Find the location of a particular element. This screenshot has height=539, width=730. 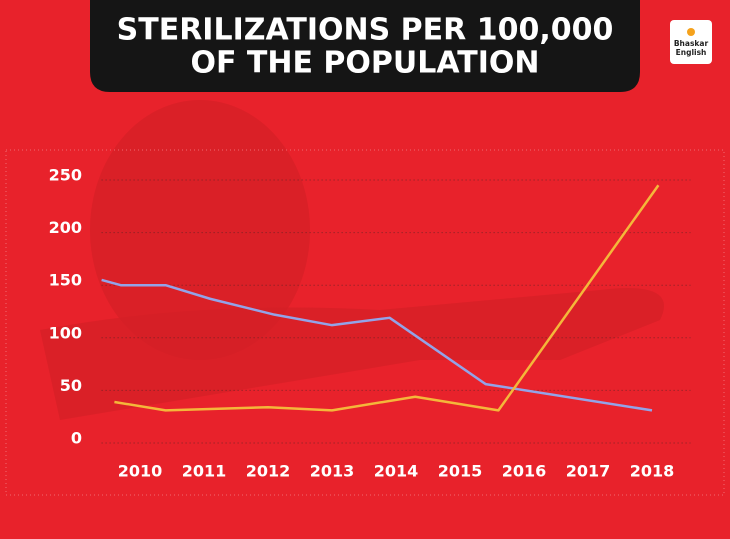

x-tick-label: 2015 is located at coordinates (460, 471).